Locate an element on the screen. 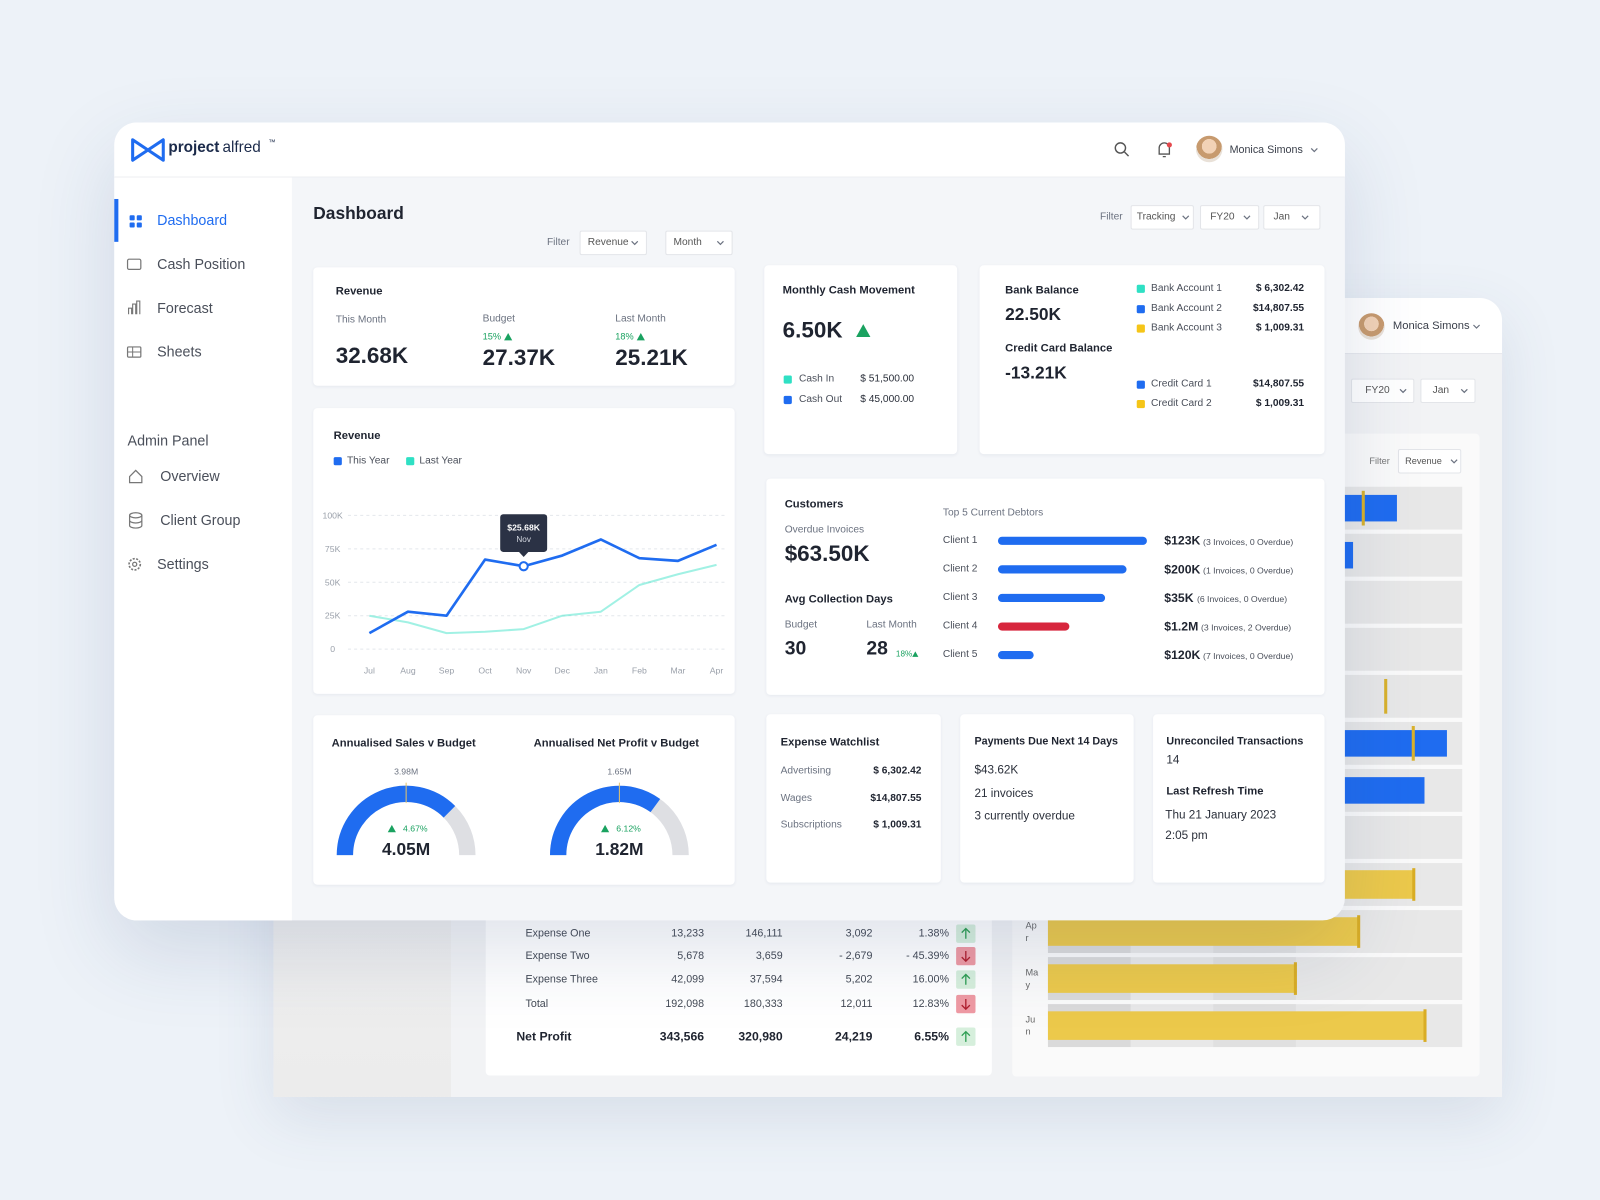 Image resolution: width=1600 pixels, height=1200 pixels. legend-label: Cash In is located at coordinates (816, 379).